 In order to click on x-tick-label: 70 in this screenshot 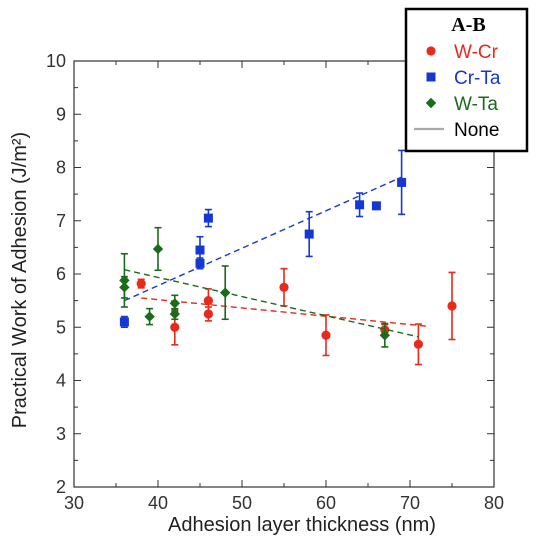, I will do `click(410, 503)`.